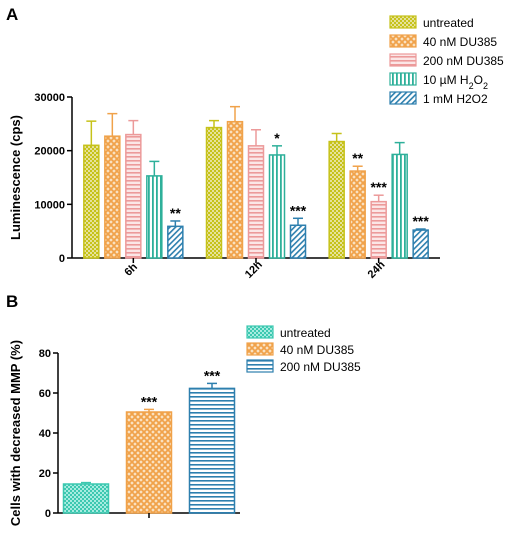 The width and height of the screenshot is (512, 550). Describe the element at coordinates (15, 433) in the screenshot. I see `y-axis-title: Cells with decreased MMP (%)` at that location.